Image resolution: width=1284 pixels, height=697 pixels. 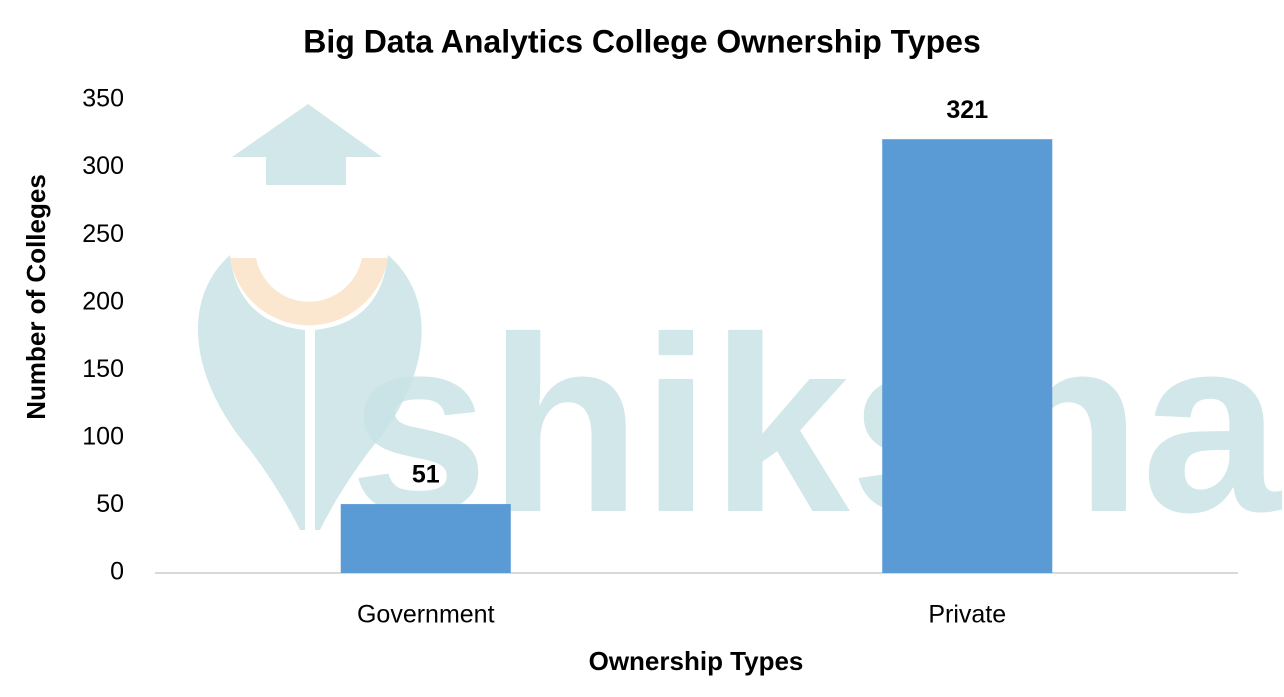 What do you see at coordinates (103, 436) in the screenshot?
I see `y-tick-label: 100` at bounding box center [103, 436].